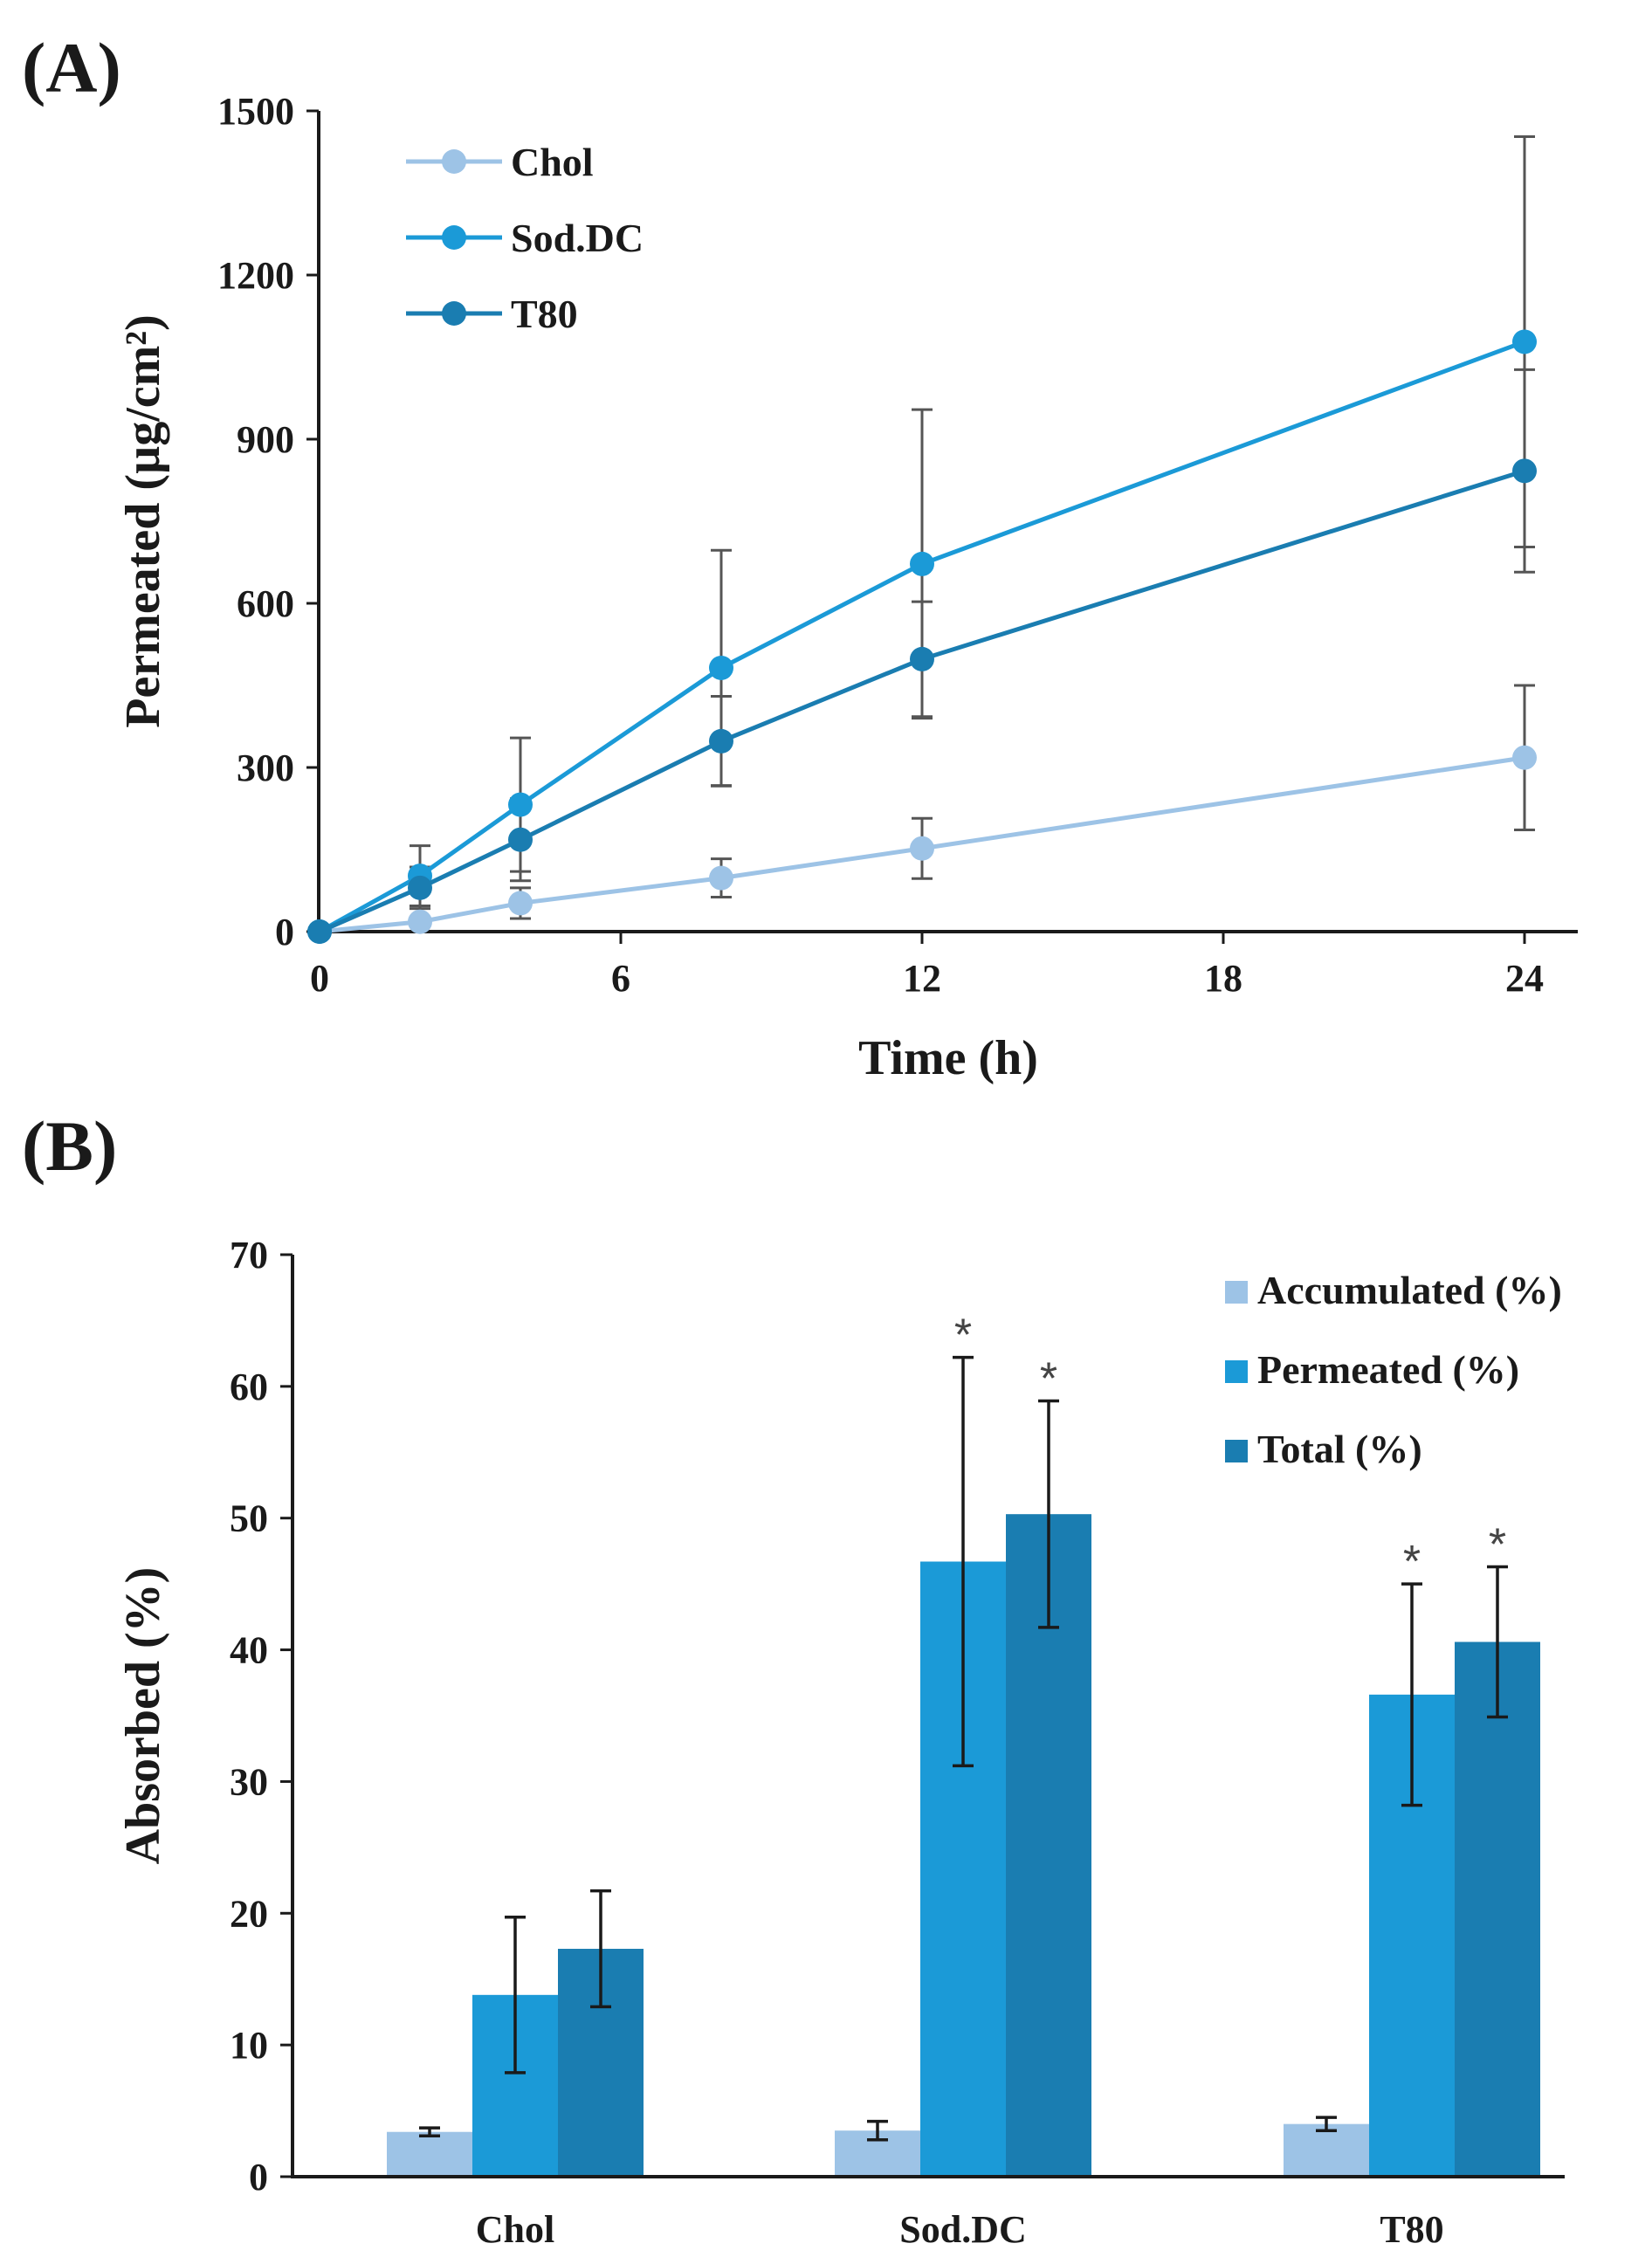  Describe the element at coordinates (963, 2229) in the screenshot. I see `category-label: Sod.DC` at that location.